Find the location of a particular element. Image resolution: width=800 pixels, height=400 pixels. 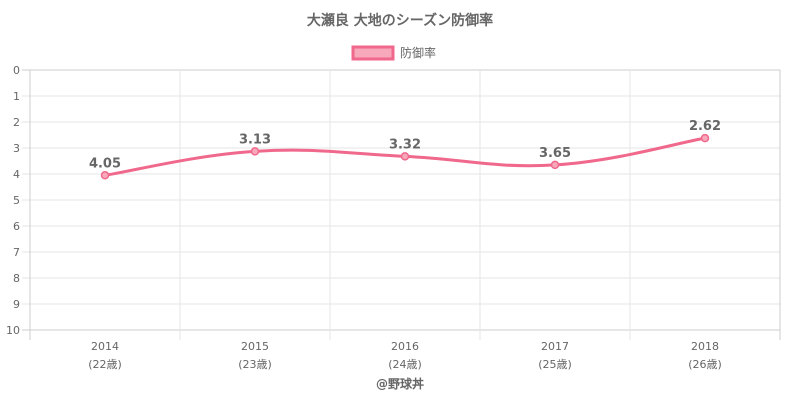

x-tick-label: 2016 is located at coordinates (405, 346).